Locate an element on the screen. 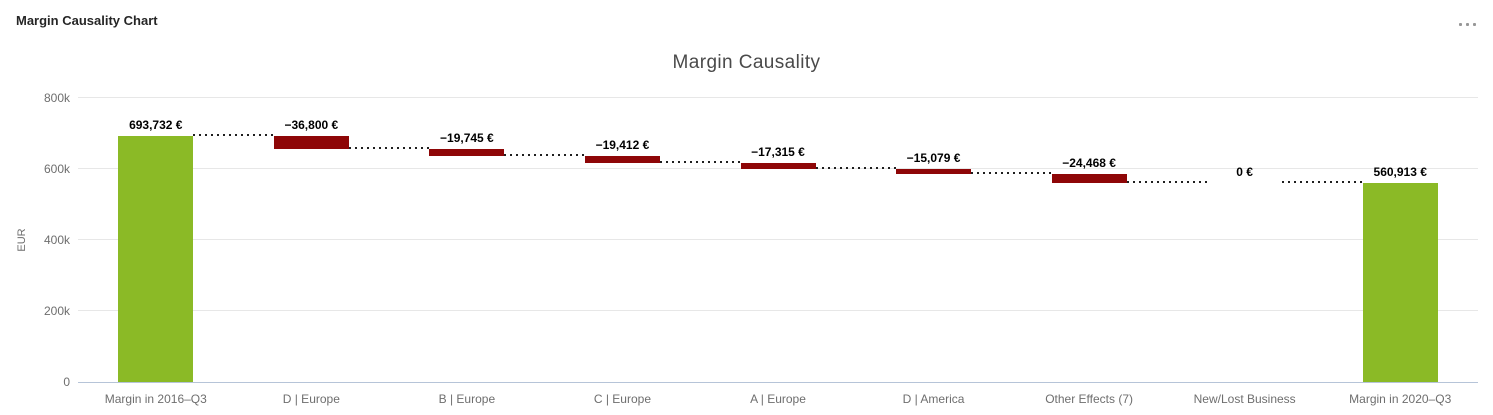 This screenshot has height=415, width=1493. y-tick-label: 400k is located at coordinates (56, 240).